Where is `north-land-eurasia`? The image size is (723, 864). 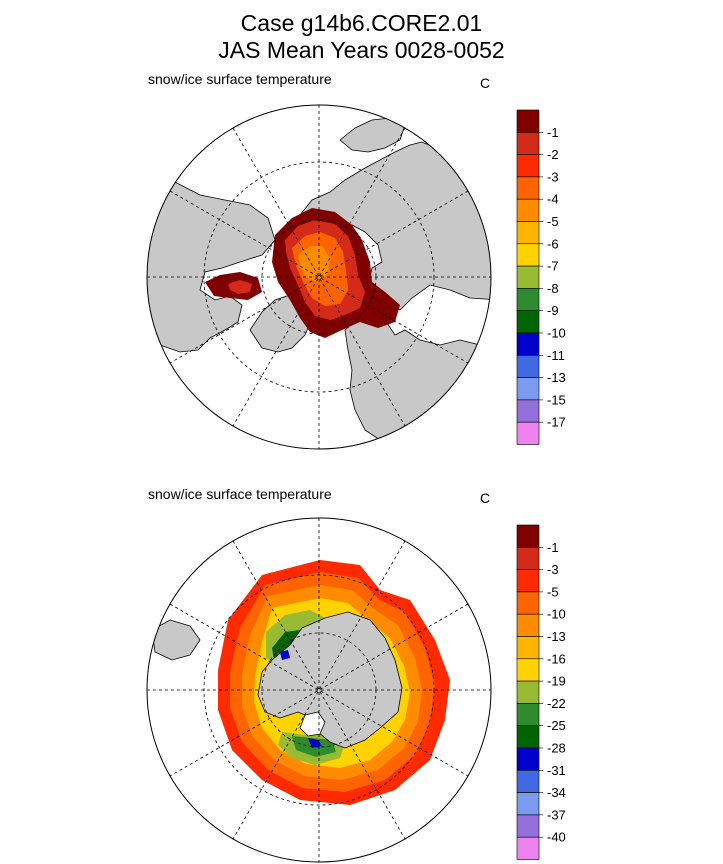 north-land-eurasia is located at coordinates (395, 226).